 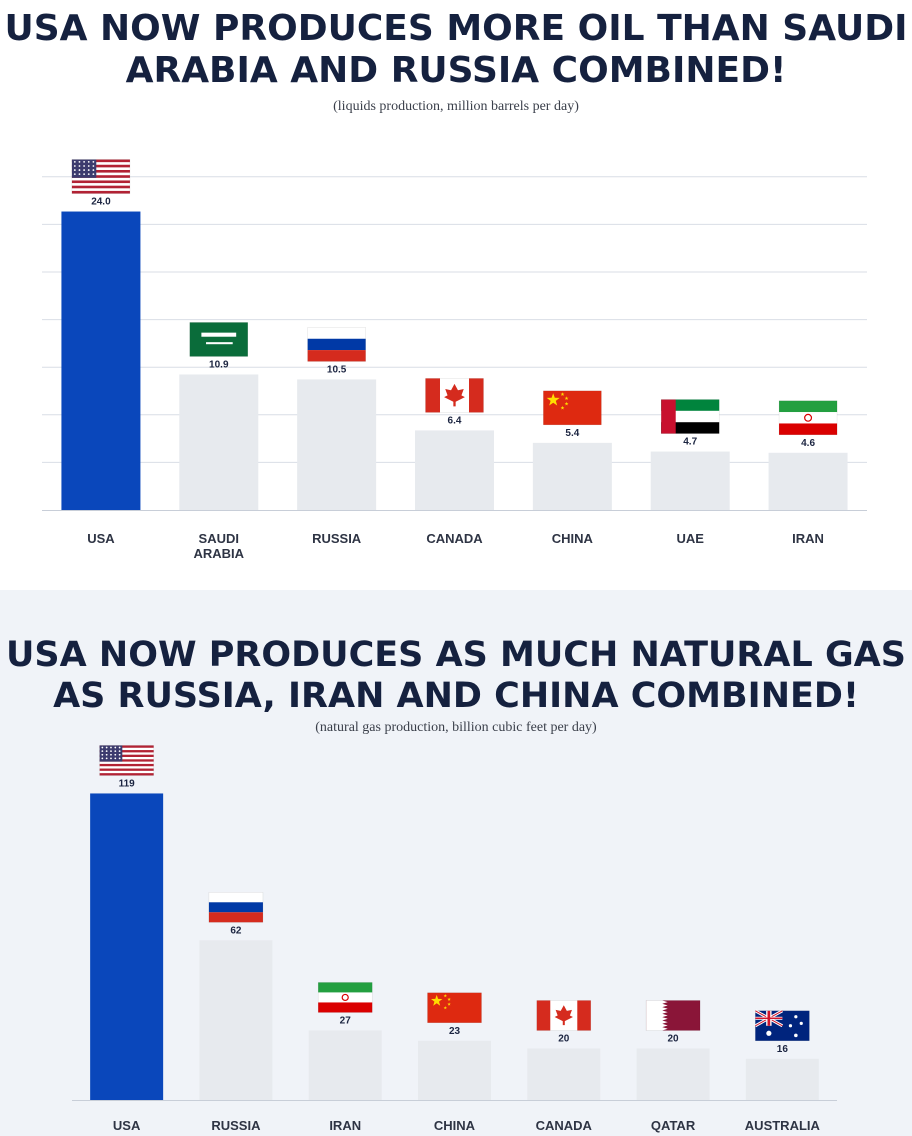 I want to click on value-label-russia: 62, so click(x=236, y=930).